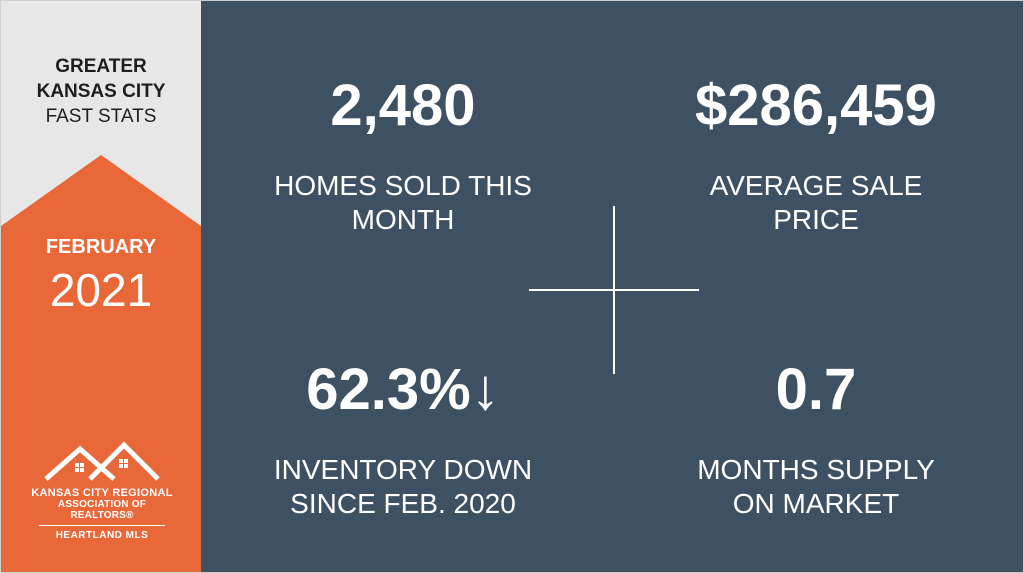 This screenshot has width=1024, height=573. What do you see at coordinates (816, 155) in the screenshot?
I see `stat-average-price: $286,459 AVERAGE SALE PRICE` at bounding box center [816, 155].